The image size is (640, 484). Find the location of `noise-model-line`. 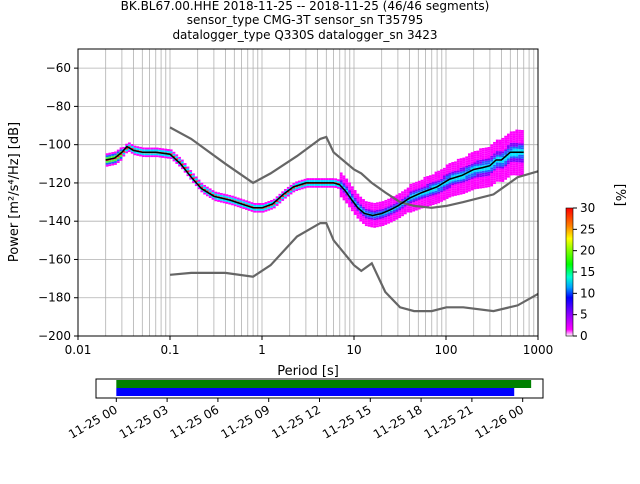

noise-model-line is located at coordinates (354, 167).